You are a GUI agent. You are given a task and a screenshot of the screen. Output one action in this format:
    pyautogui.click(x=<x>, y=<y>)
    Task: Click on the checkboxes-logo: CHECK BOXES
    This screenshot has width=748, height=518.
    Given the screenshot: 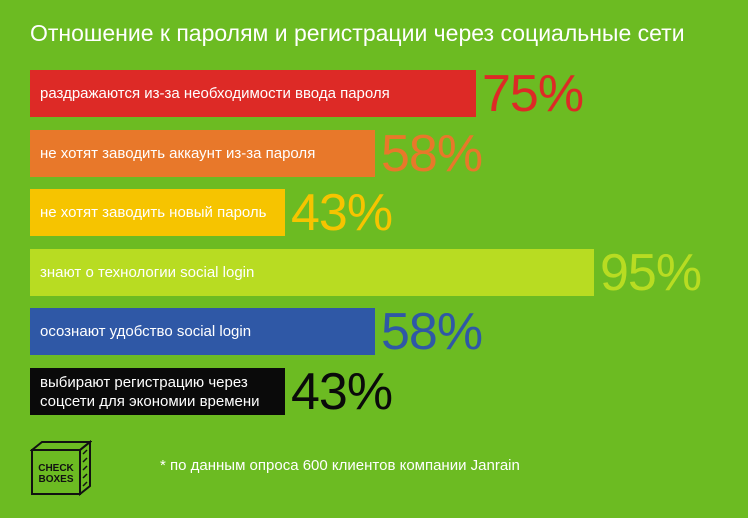 What is the action you would take?
    pyautogui.click(x=61, y=468)
    